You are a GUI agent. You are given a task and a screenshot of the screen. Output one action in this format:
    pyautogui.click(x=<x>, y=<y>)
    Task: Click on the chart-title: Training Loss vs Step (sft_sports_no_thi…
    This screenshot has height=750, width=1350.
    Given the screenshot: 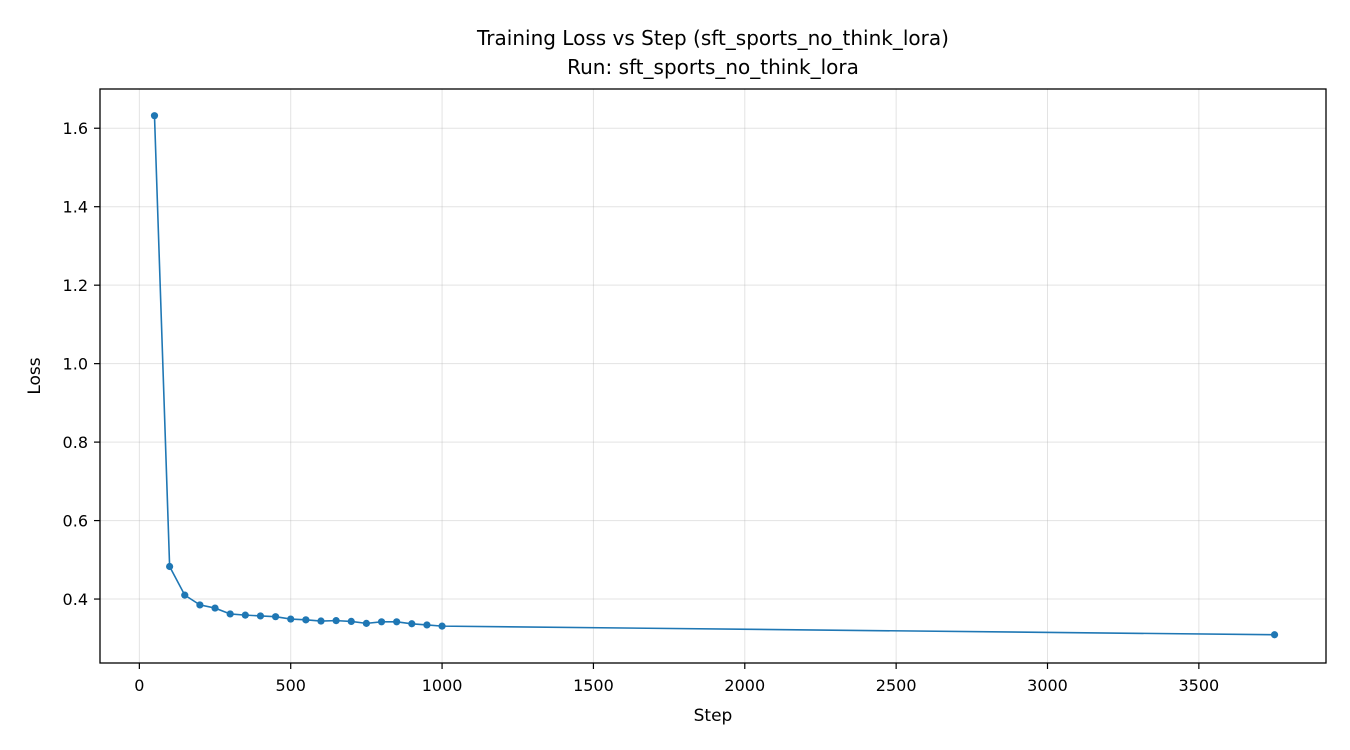 What is the action you would take?
    pyautogui.click(x=712, y=38)
    